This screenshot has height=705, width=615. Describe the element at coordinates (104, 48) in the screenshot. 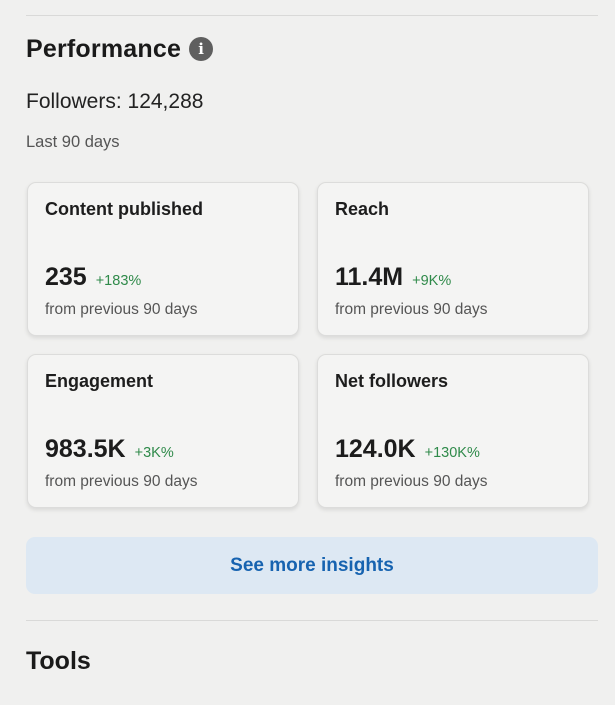

I see `performance-title: Performance` at that location.